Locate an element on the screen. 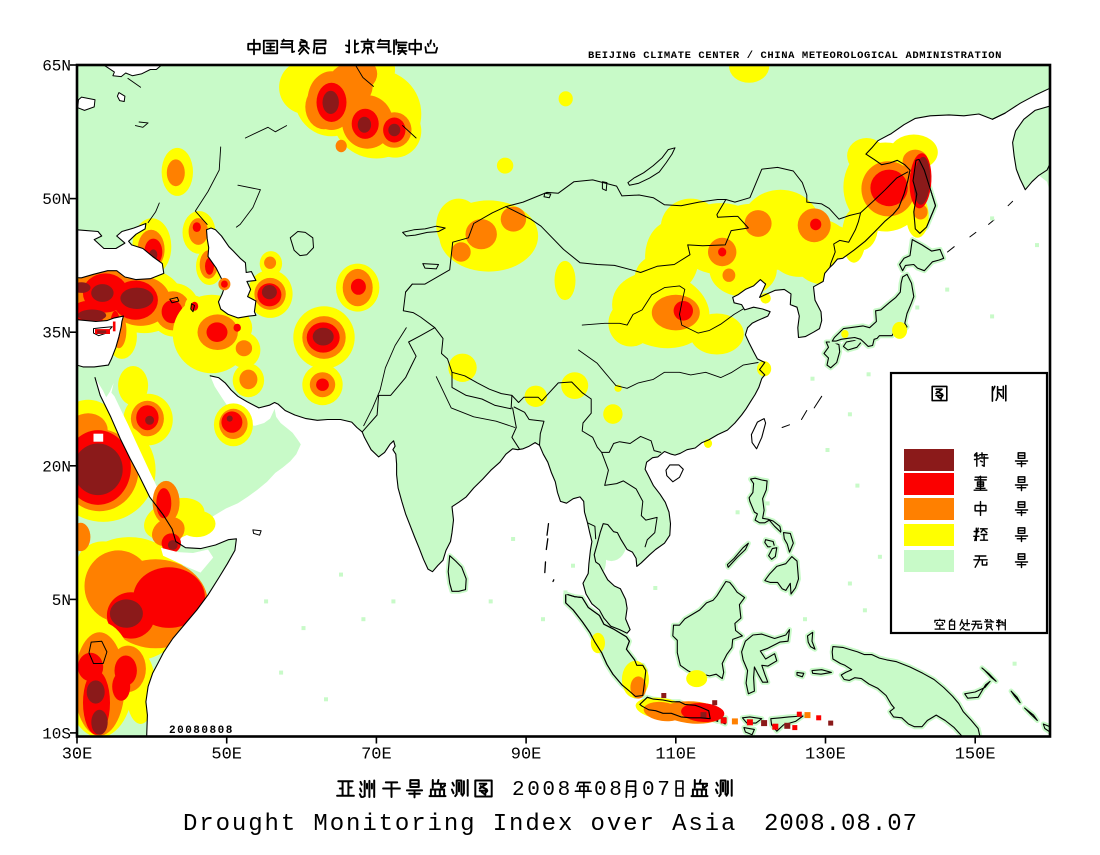  svg-text: 65N is located at coordinates (56, 67).